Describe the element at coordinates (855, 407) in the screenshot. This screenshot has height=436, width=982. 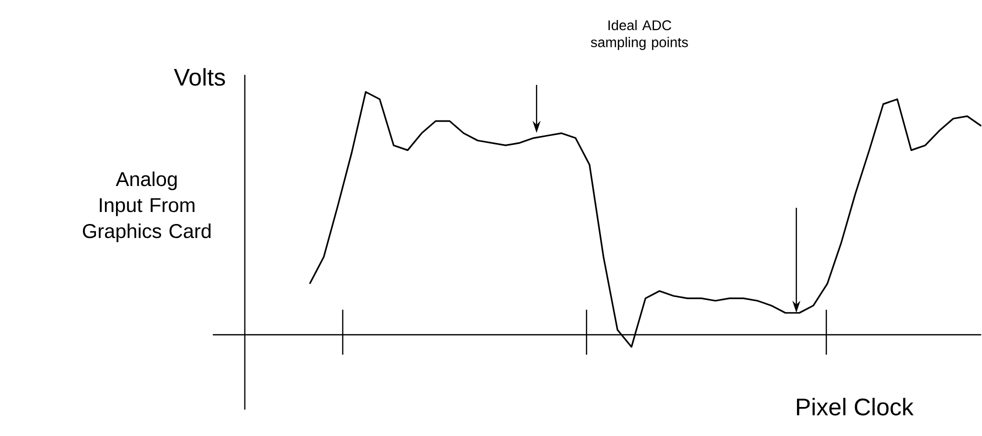
I see `x-axis-title: Pixel Clock` at that location.